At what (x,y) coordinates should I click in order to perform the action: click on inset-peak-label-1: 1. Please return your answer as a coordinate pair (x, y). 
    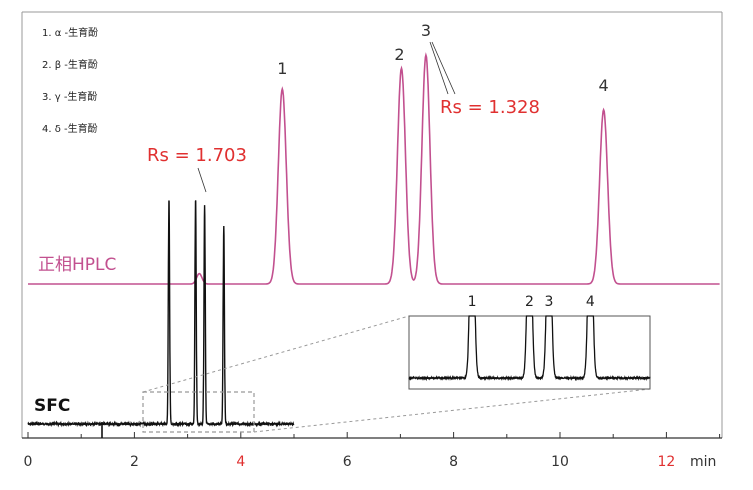
    Looking at the image, I should click on (472, 302).